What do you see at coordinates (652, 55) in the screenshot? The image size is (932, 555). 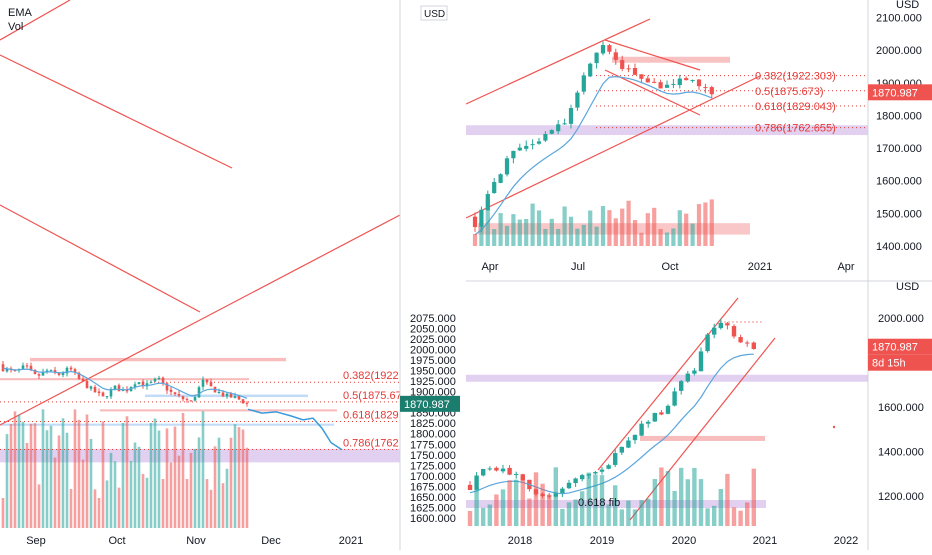 I see `top-flag-upper` at bounding box center [652, 55].